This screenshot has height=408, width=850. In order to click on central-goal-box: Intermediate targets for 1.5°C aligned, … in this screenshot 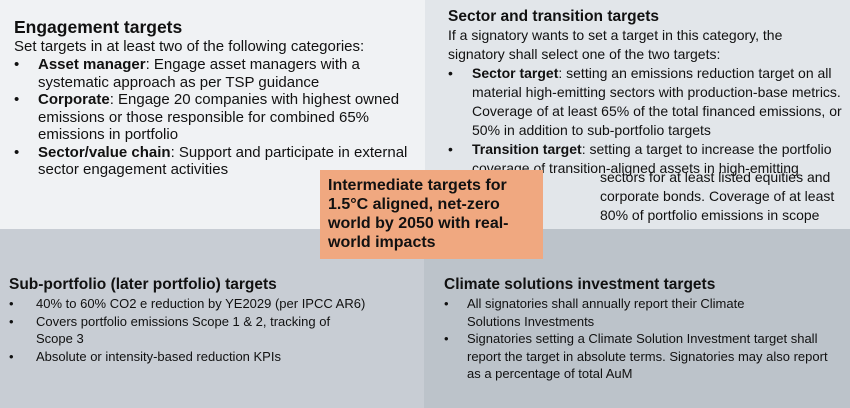, I will do `click(431, 214)`.